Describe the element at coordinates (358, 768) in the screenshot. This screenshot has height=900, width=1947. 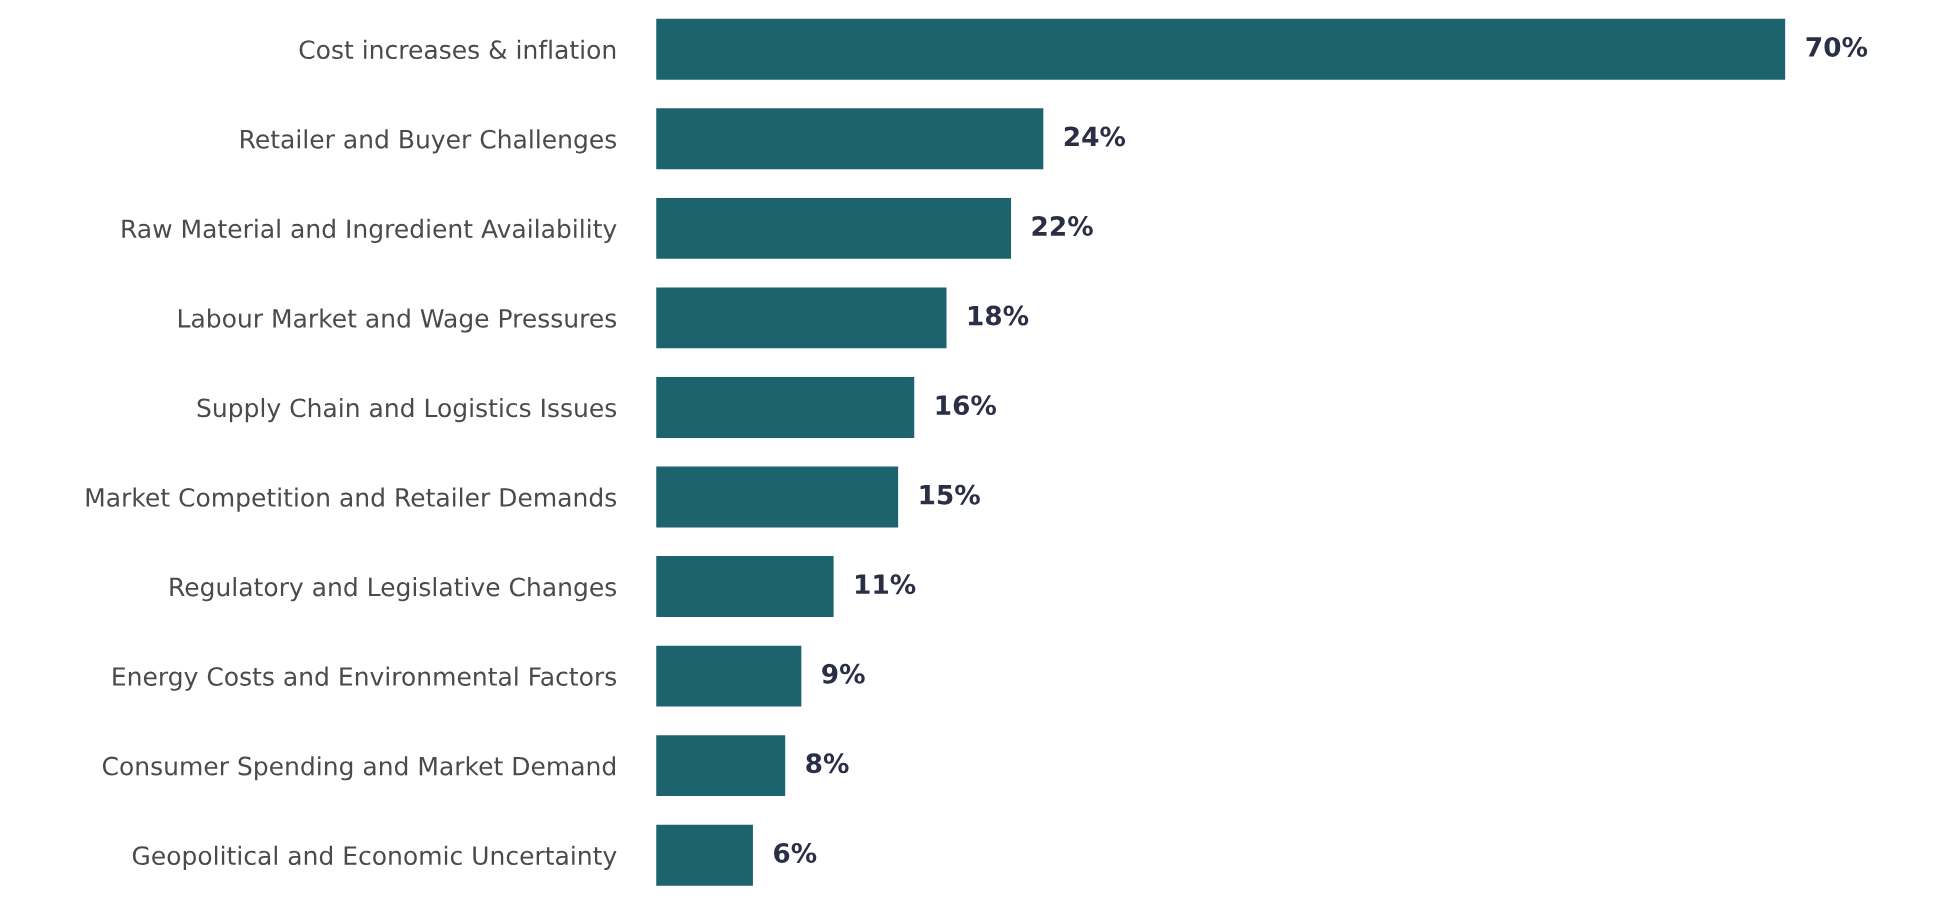
I see `y-tick-label: Consumer Spending and Market Demand` at that location.